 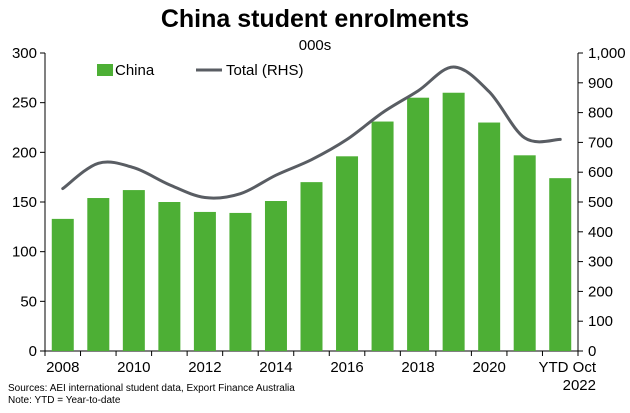 I want to click on right-axis-ticks: 0 100 200 300 400 500 600 700 800 900 1,000, so click(x=602, y=202).